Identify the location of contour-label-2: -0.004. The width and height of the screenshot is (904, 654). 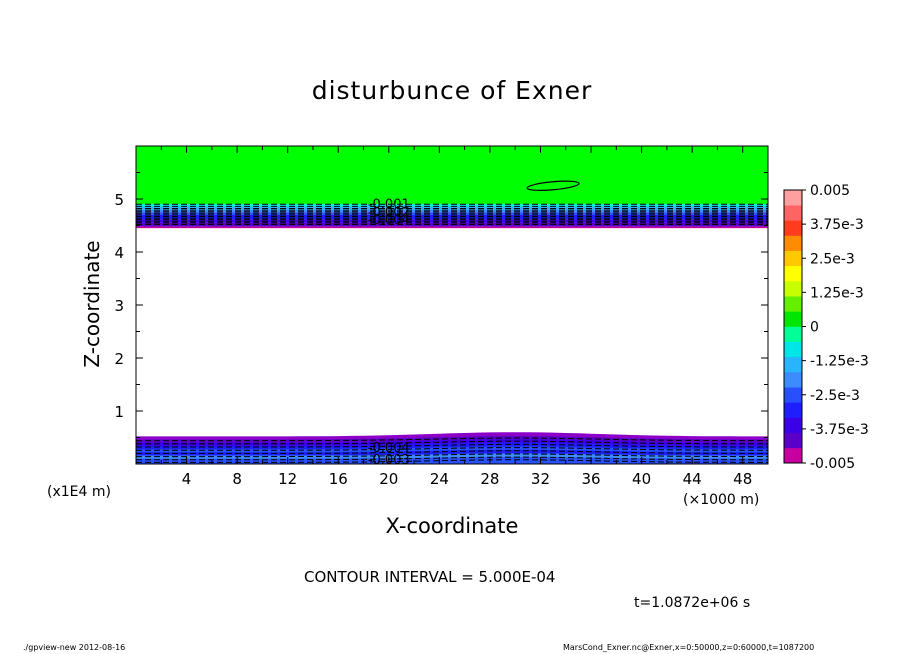
(389, 220).